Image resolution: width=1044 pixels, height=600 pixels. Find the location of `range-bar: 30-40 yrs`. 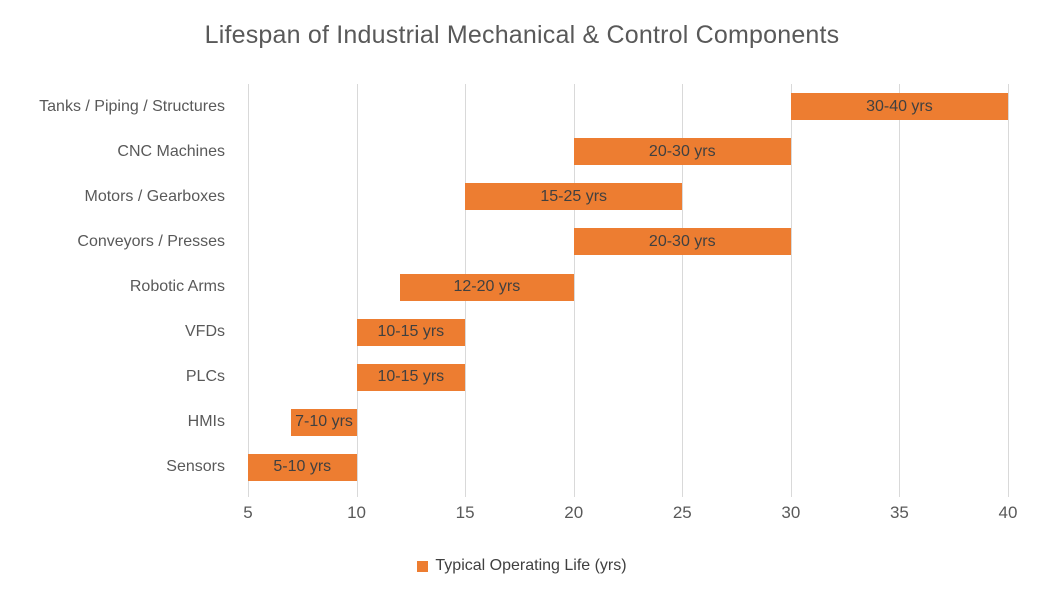

range-bar: 30-40 yrs is located at coordinates (899, 107).